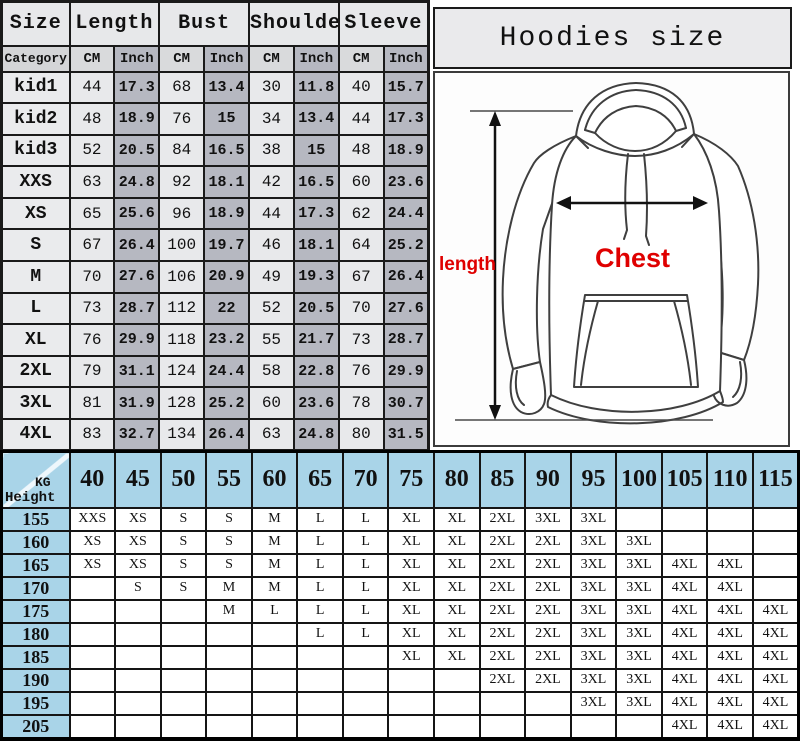 Image resolution: width=800 pixels, height=741 pixels. Describe the element at coordinates (182, 245) in the screenshot. I see `measure-value: 100` at that location.